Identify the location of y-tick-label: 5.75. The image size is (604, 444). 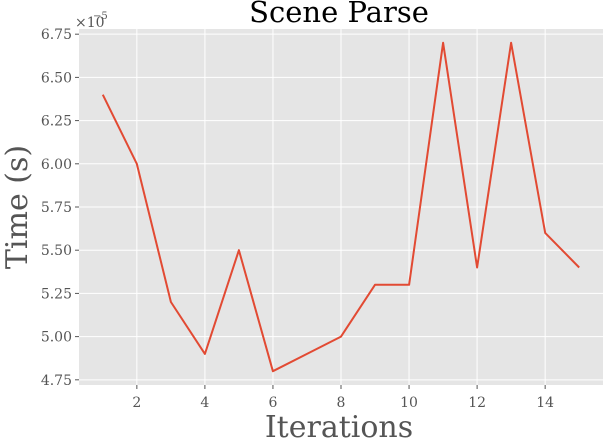
(56, 208).